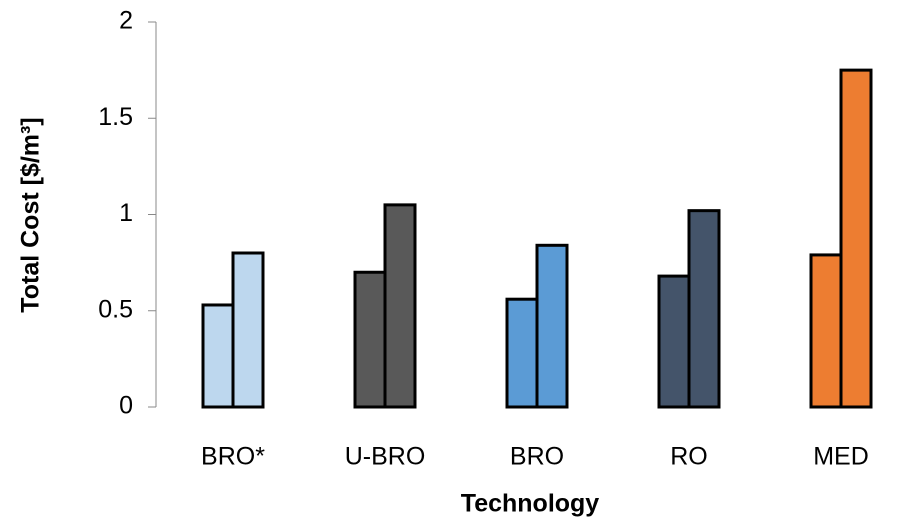 The image size is (908, 525). Describe the element at coordinates (115, 309) in the screenshot. I see `y-tick-label: 0.5` at that location.